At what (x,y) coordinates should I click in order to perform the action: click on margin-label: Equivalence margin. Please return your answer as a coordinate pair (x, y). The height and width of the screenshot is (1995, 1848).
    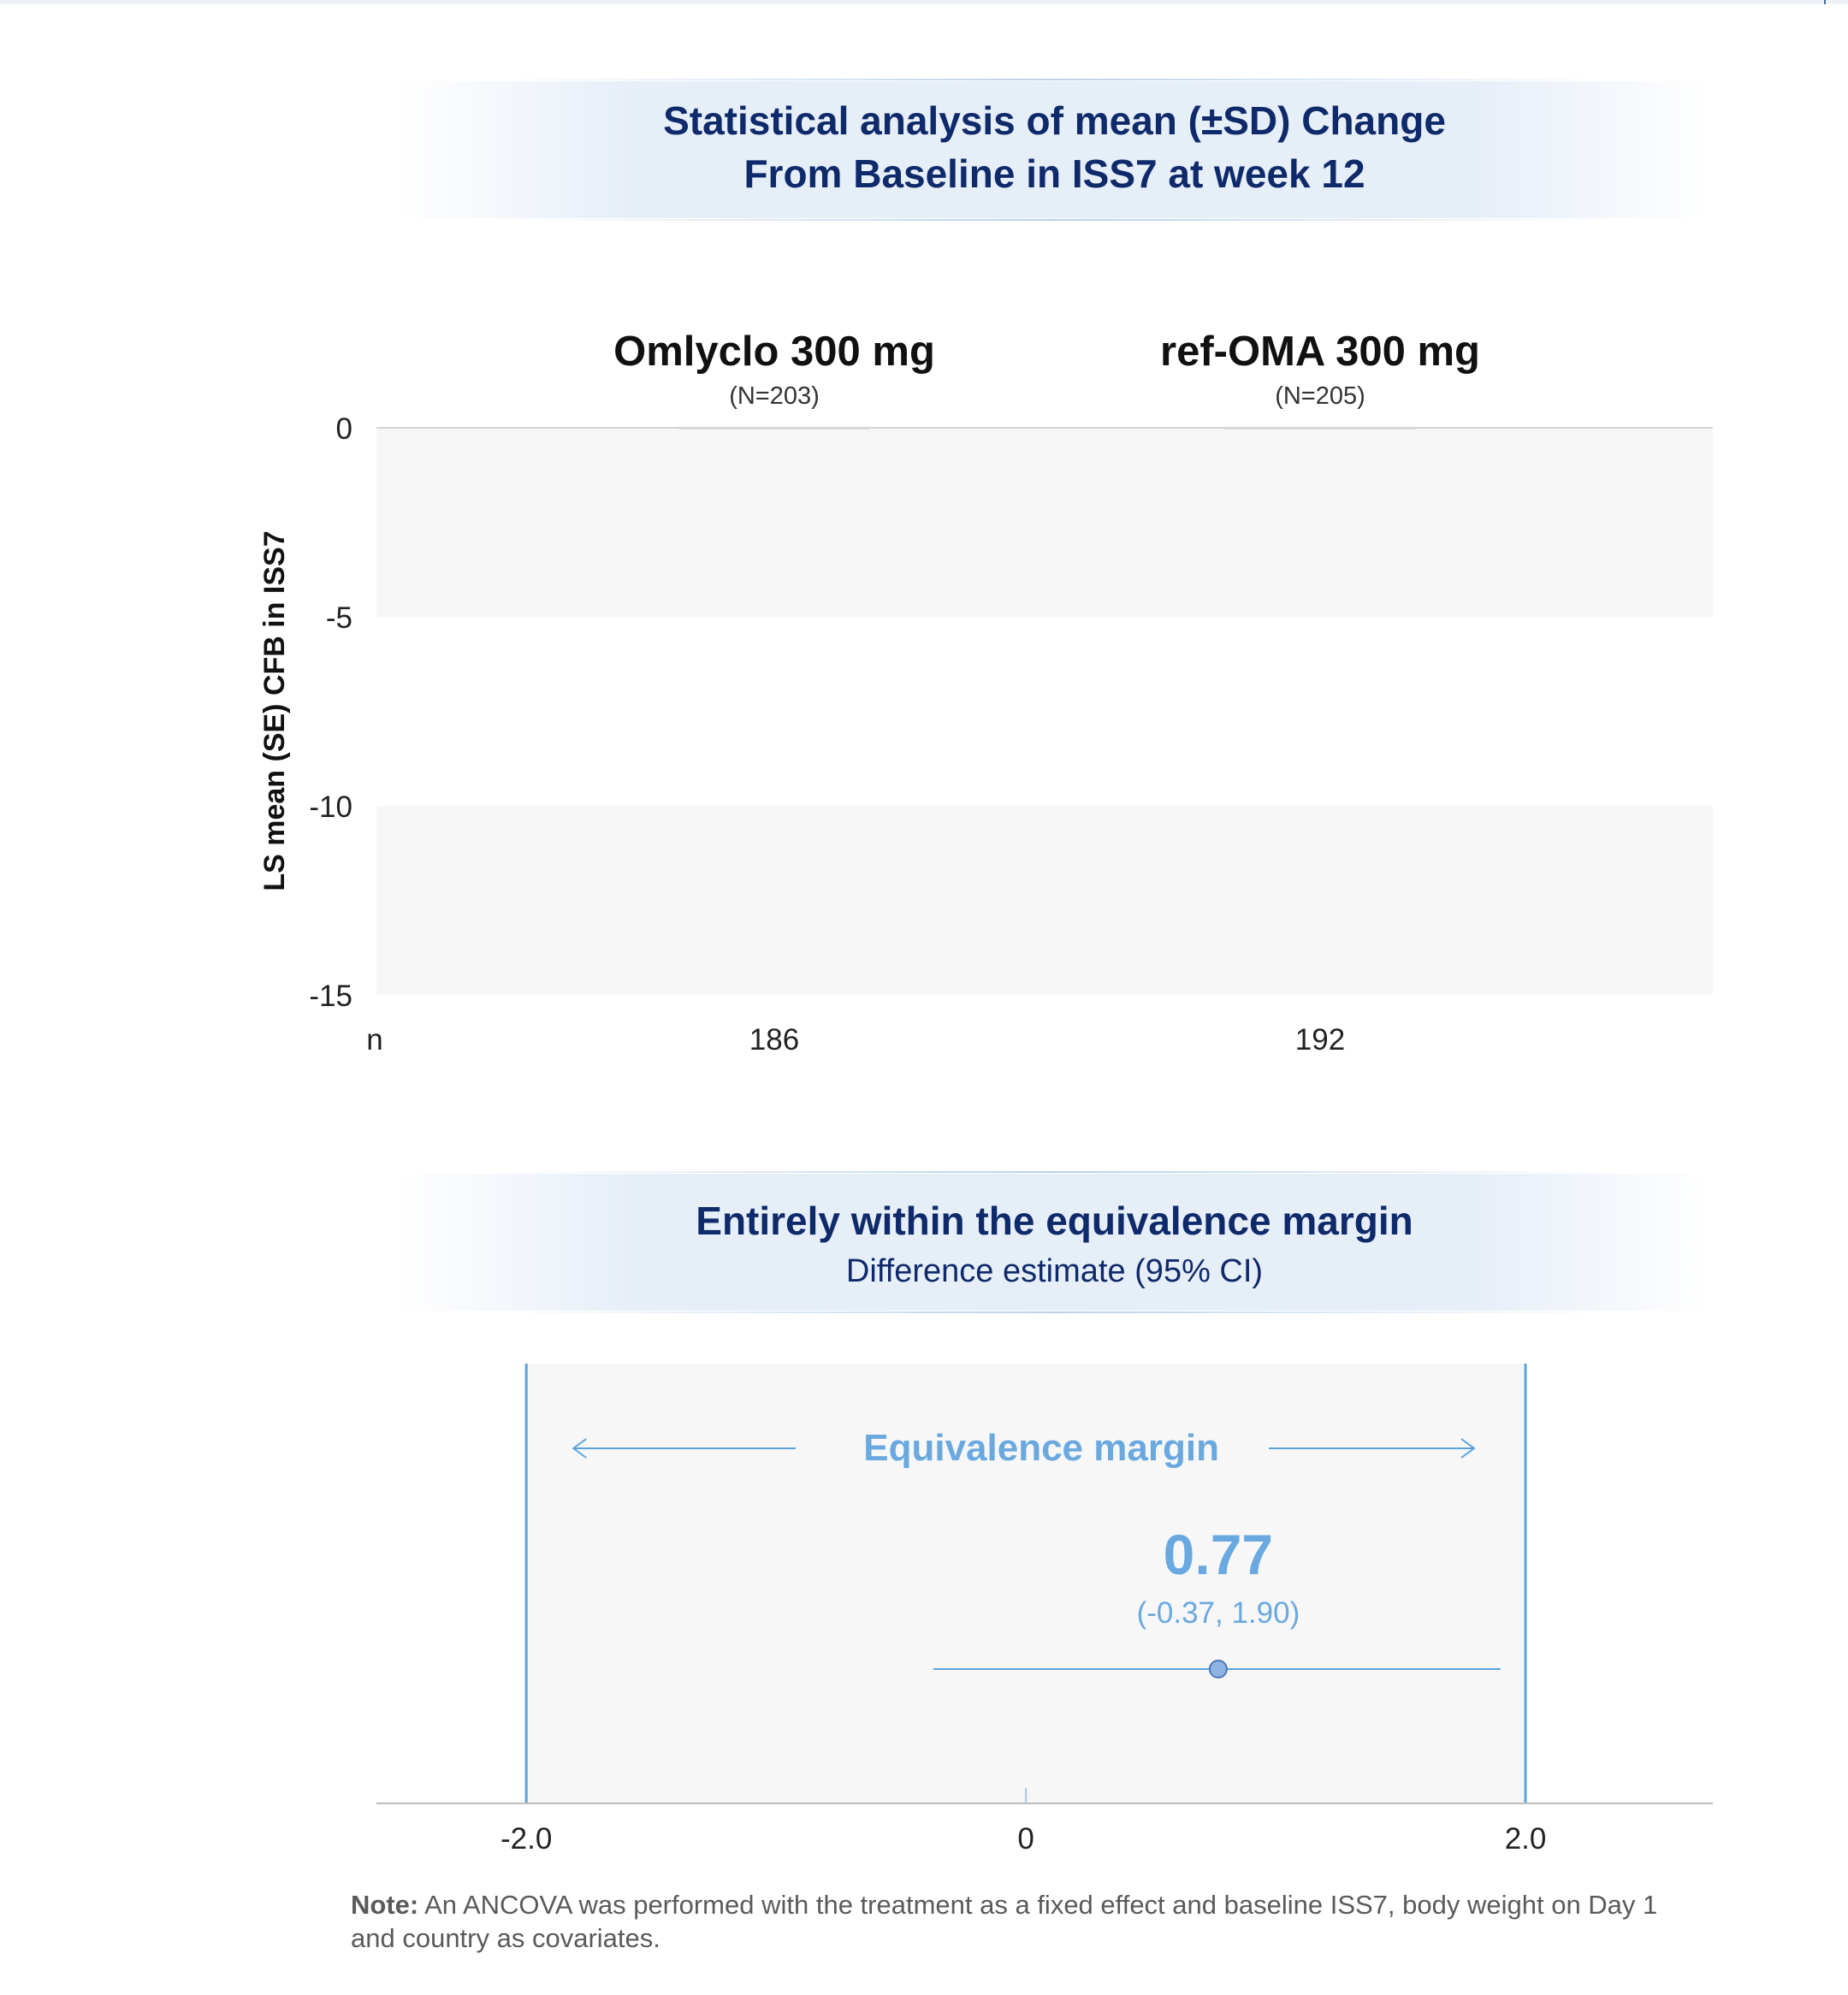
    Looking at the image, I should click on (1041, 1448).